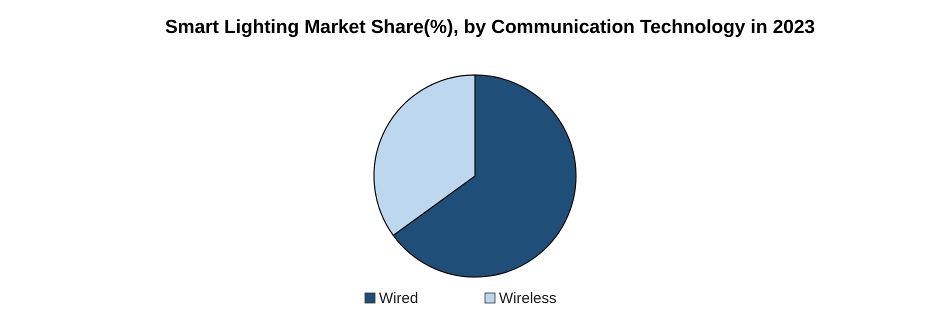 The width and height of the screenshot is (941, 324). Describe the element at coordinates (490, 27) in the screenshot. I see `chart-title: Smart Lighting Market Share(%), by Communication Technology in 2023` at that location.